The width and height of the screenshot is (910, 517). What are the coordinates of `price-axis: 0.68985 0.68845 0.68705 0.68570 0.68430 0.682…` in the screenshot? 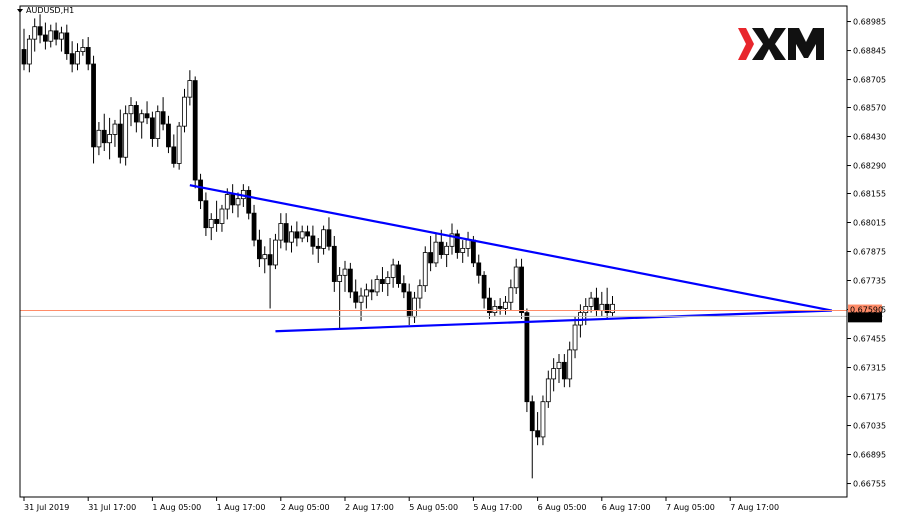 It's located at (866, 253).